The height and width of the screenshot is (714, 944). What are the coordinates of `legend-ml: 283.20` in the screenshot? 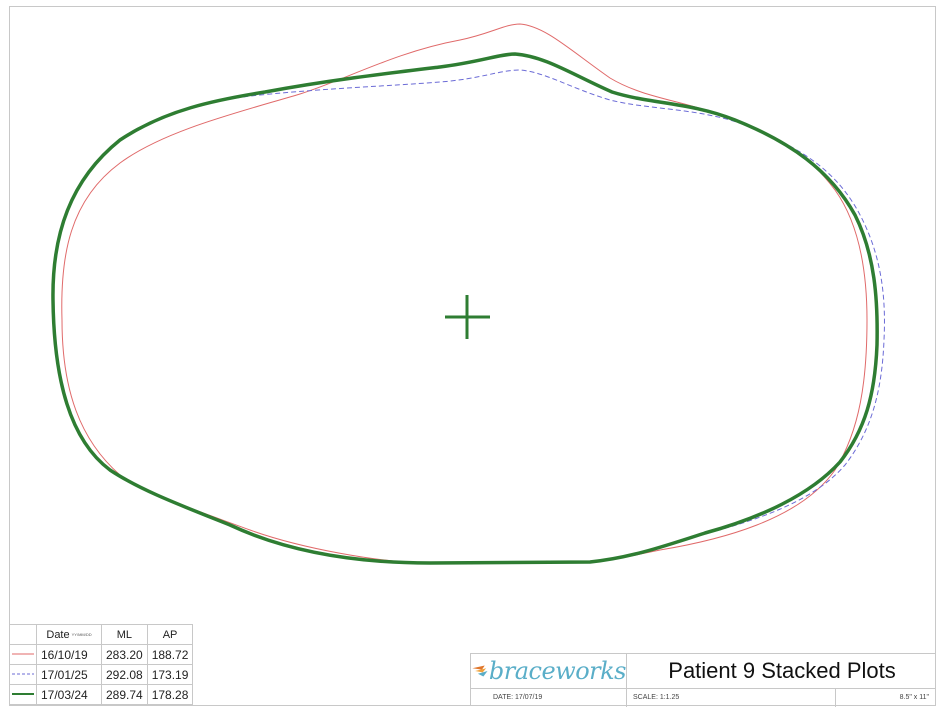 It's located at (124, 654).